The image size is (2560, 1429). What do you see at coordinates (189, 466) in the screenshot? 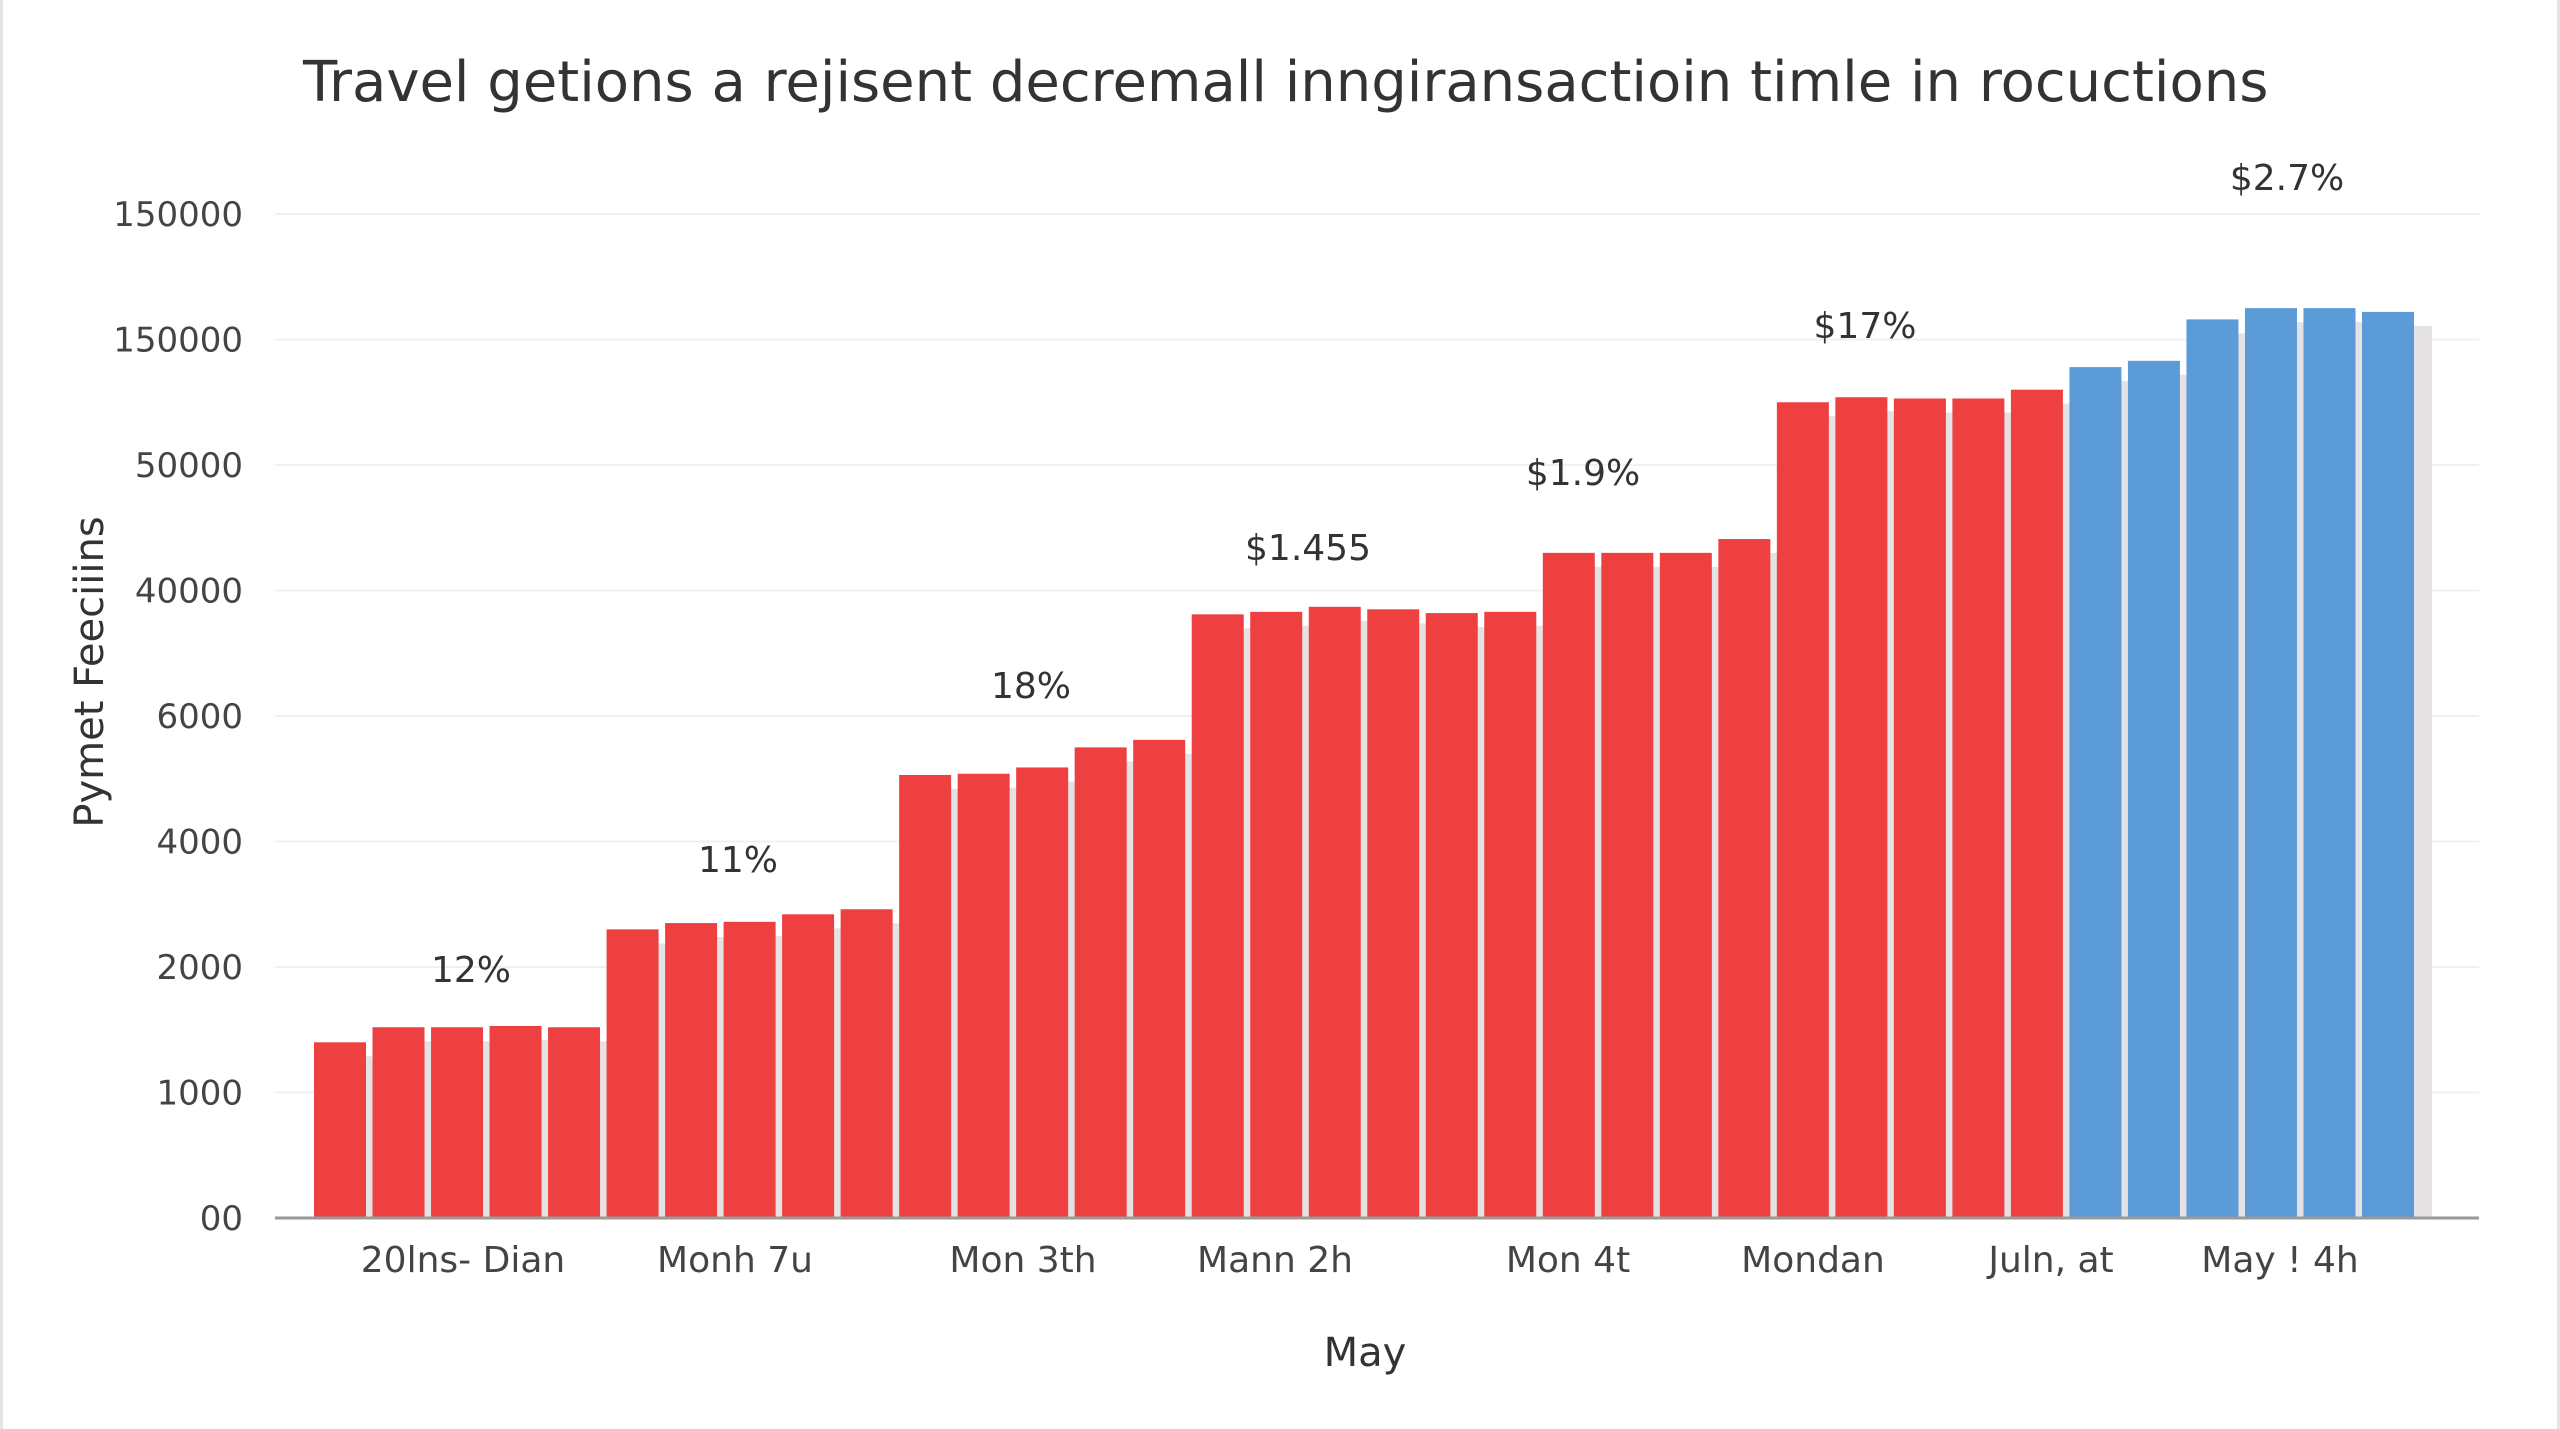
I see `y-tick-label: 50000` at bounding box center [189, 466].